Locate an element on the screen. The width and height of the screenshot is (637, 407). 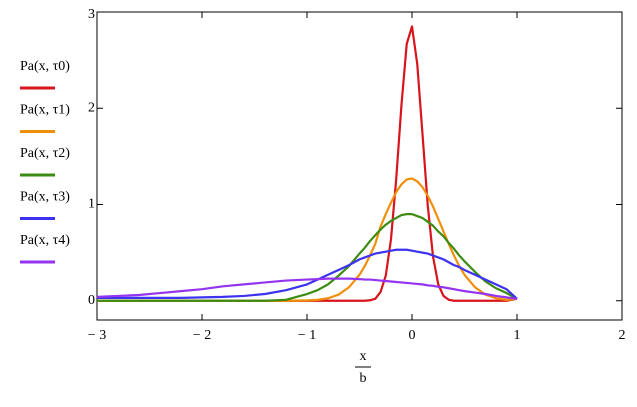
y-tick-label: 2 is located at coordinates (91, 107).